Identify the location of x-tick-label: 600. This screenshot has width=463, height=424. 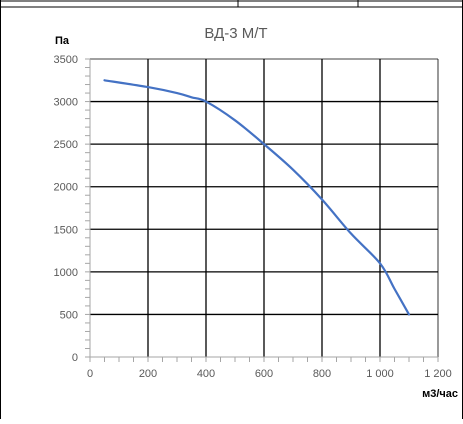
(264, 374).